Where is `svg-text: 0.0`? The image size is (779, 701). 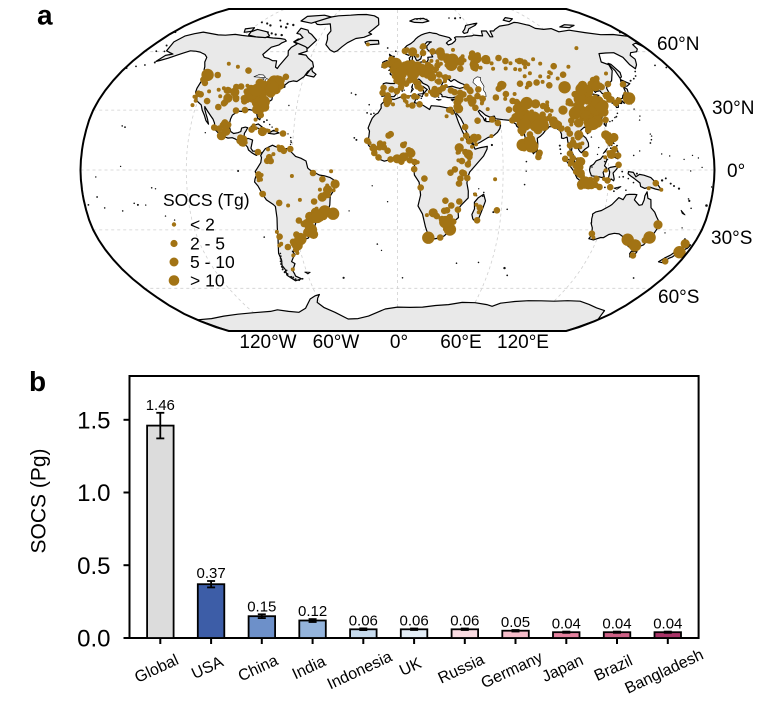 svg-text: 0.0 is located at coordinates (93, 639).